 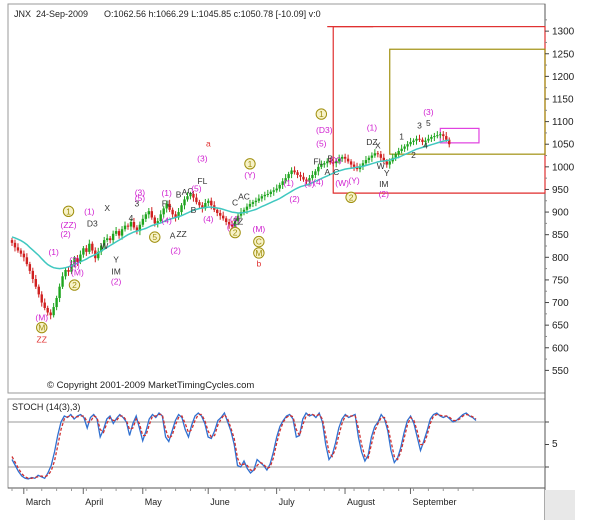 What do you see at coordinates (434, 502) in the screenshot?
I see `month-label: September` at bounding box center [434, 502].